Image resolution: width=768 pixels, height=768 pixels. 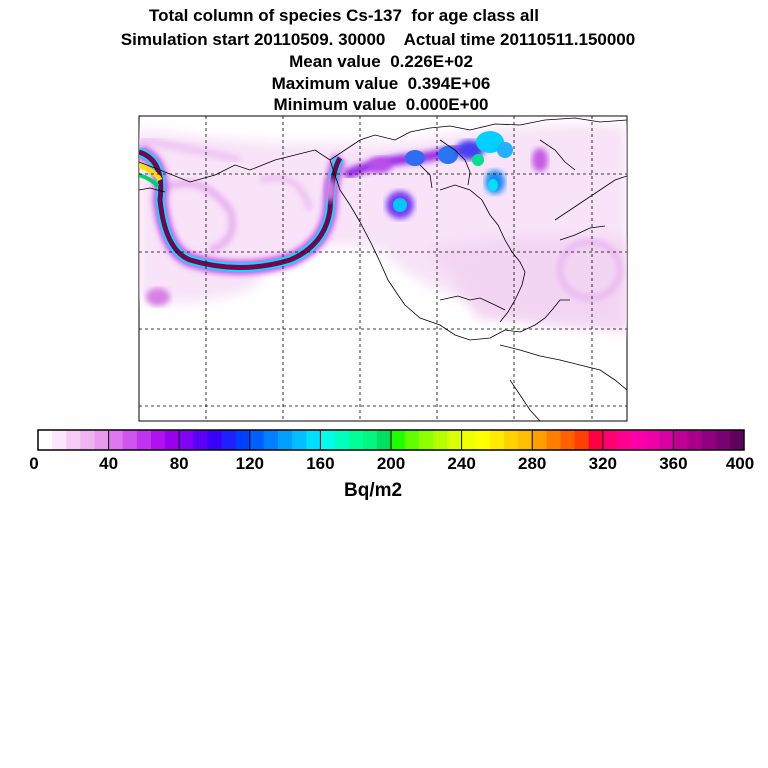 What do you see at coordinates (673, 463) in the screenshot?
I see `colorbar-tick-label: 360` at bounding box center [673, 463].